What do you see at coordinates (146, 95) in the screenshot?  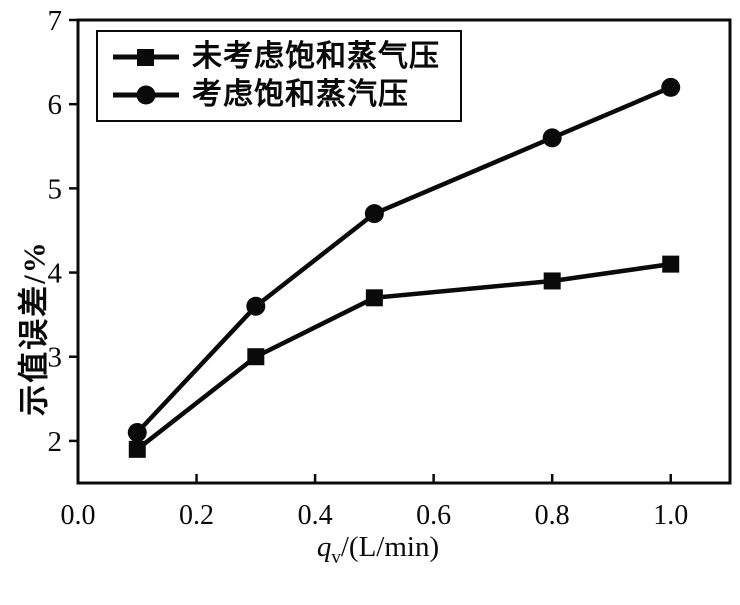 I see `legend-circle-marker-icon` at bounding box center [146, 95].